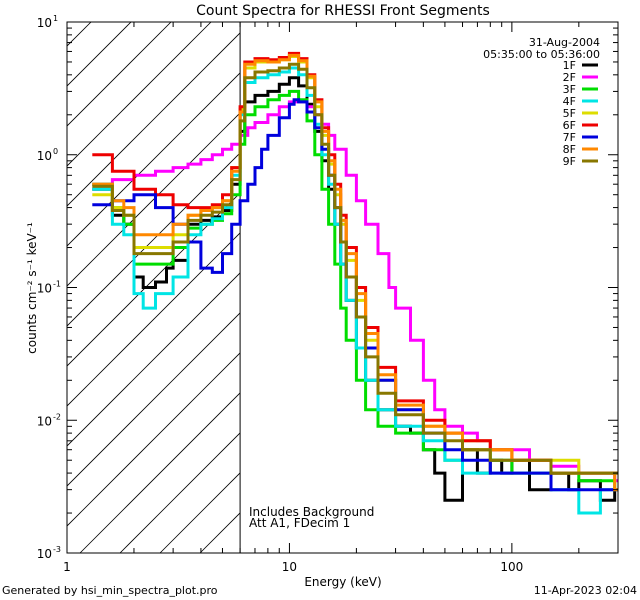 The width and height of the screenshot is (640, 600). I want to click on legend-label-7F: 7F, so click(569, 137).